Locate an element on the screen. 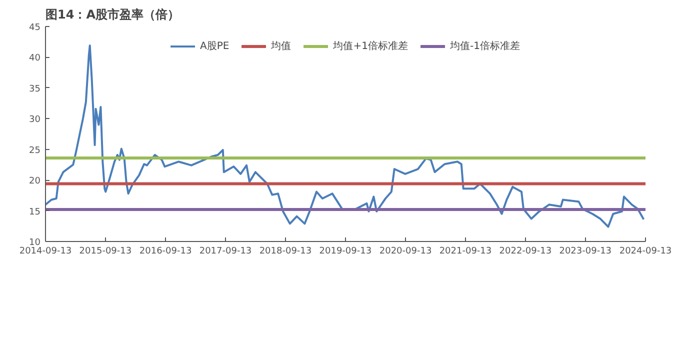  x-tick-label: 2019-09-13 is located at coordinates (345, 251).